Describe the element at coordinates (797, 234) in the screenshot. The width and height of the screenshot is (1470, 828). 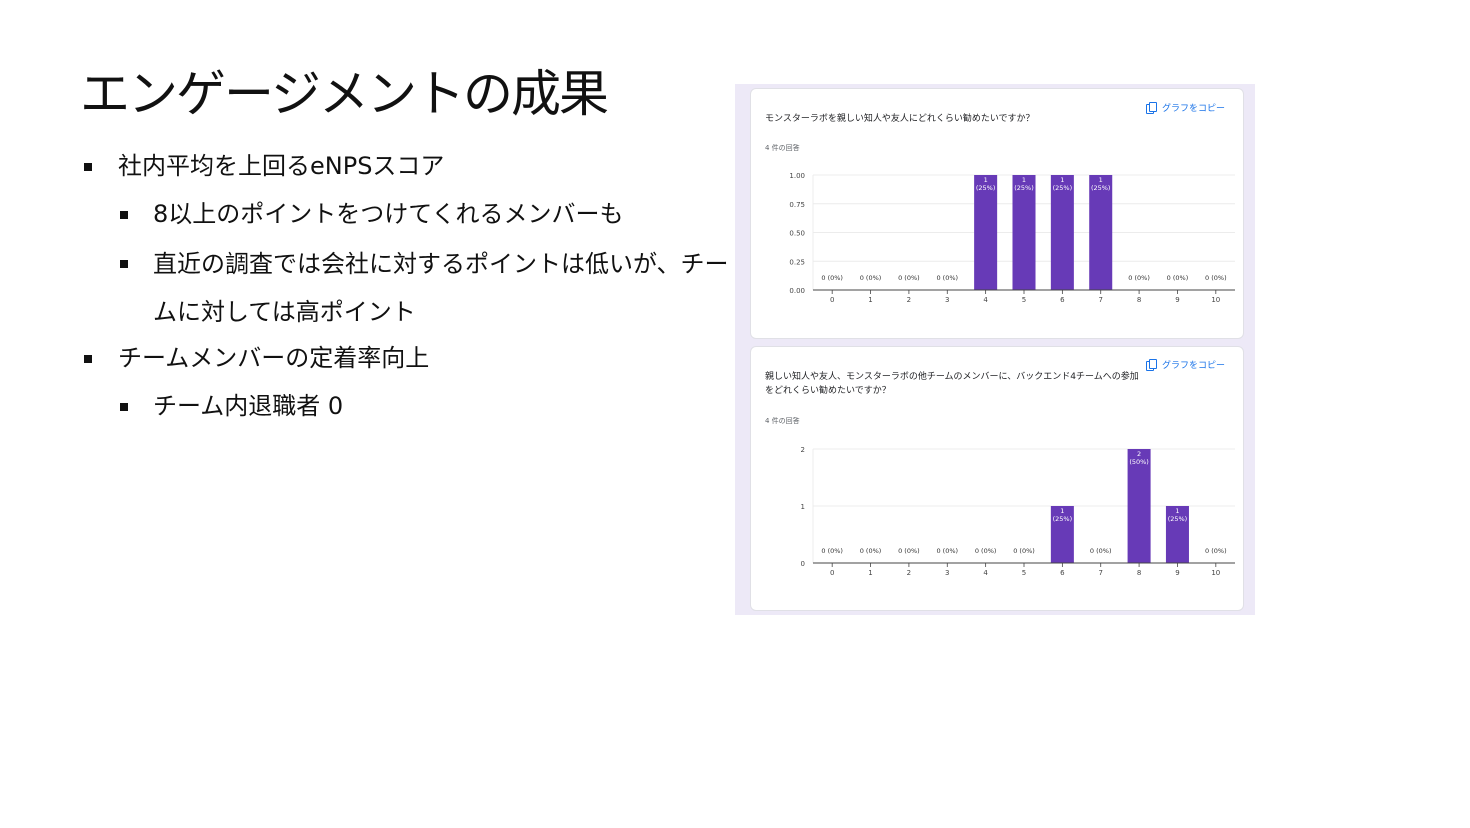
I see `y-tick-label: 0.50` at that location.